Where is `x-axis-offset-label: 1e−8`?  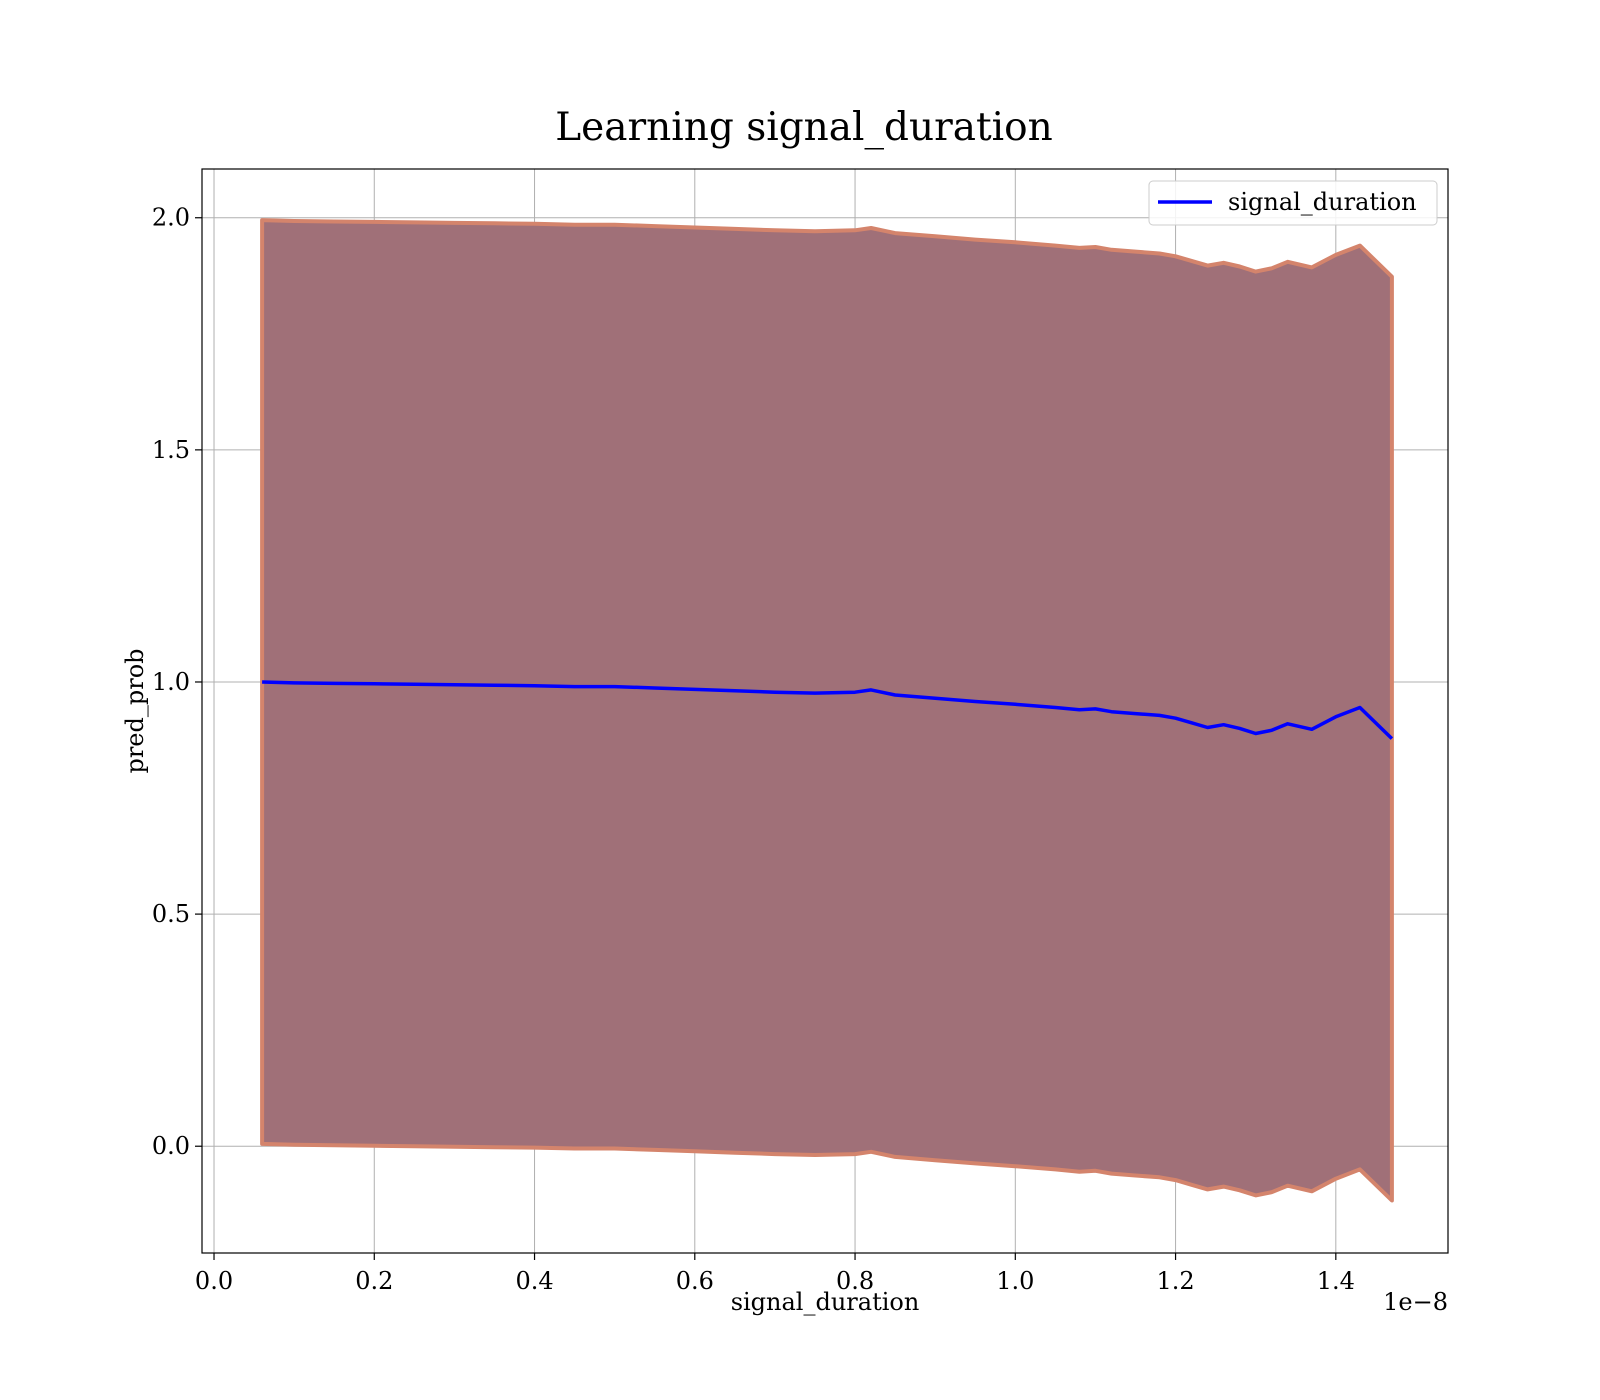 x-axis-offset-label: 1e−8 is located at coordinates (1415, 1302).